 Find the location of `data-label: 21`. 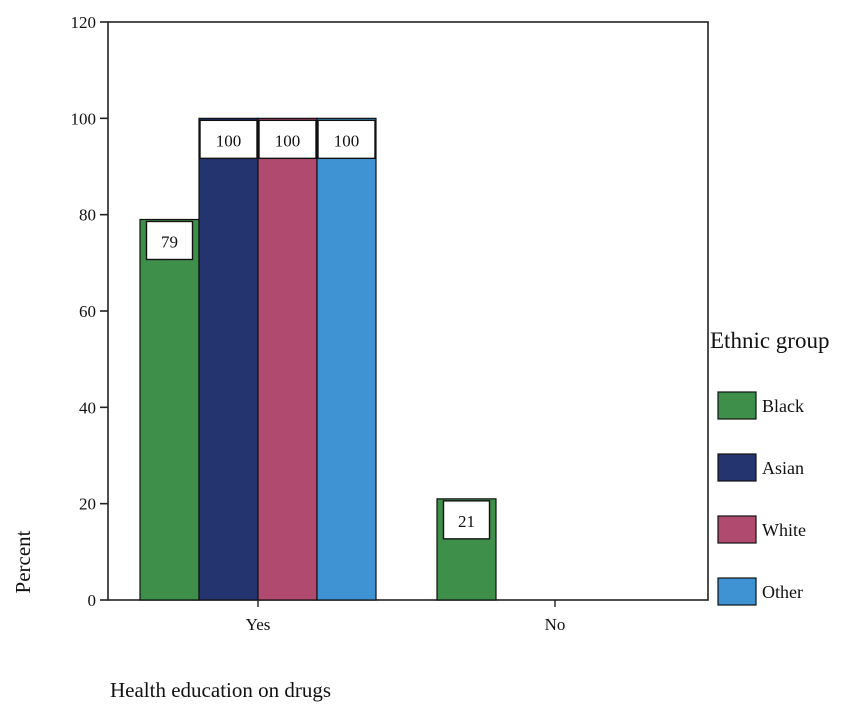

data-label: 21 is located at coordinates (466, 521).